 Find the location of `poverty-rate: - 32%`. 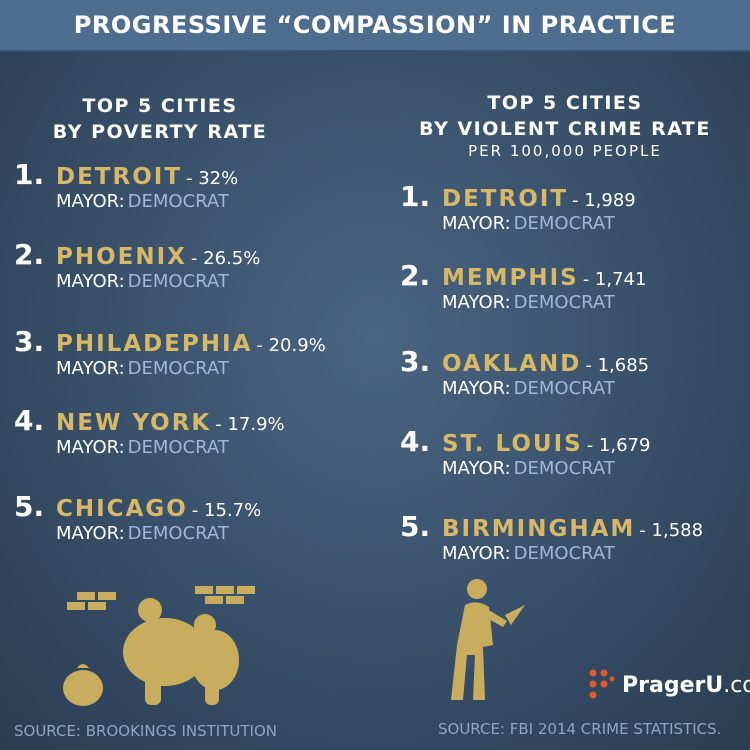

poverty-rate: - 32% is located at coordinates (212, 178).